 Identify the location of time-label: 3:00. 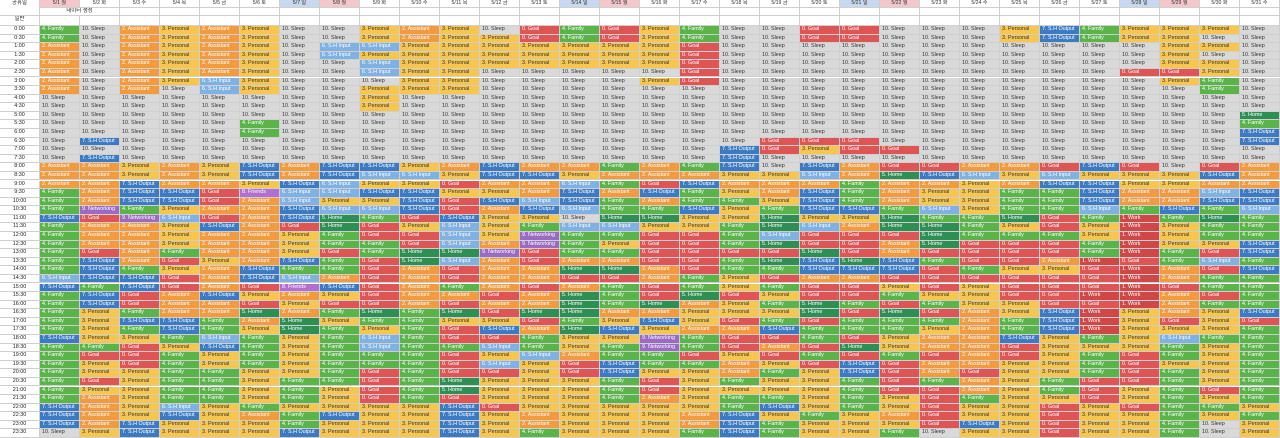
(20, 82).